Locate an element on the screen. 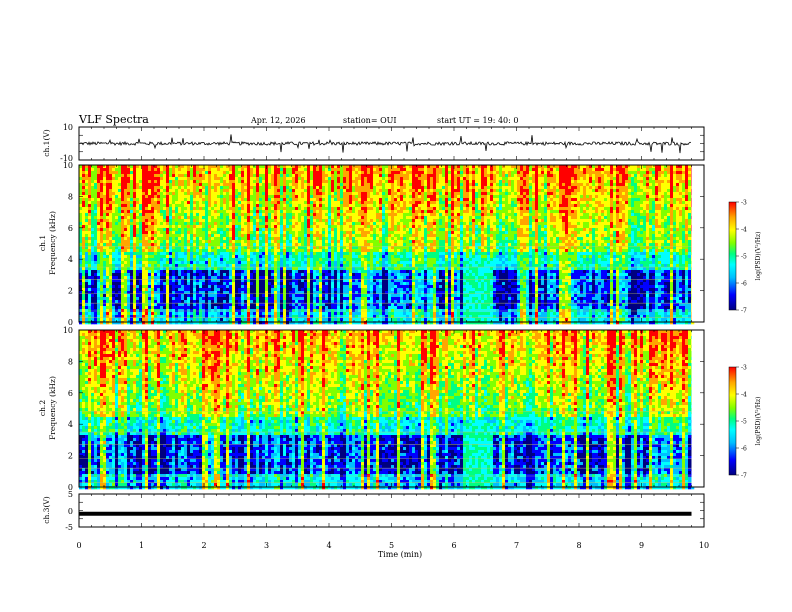 The width and height of the screenshot is (792, 612). ch1-spec-column is located at coordinates (135, 245).